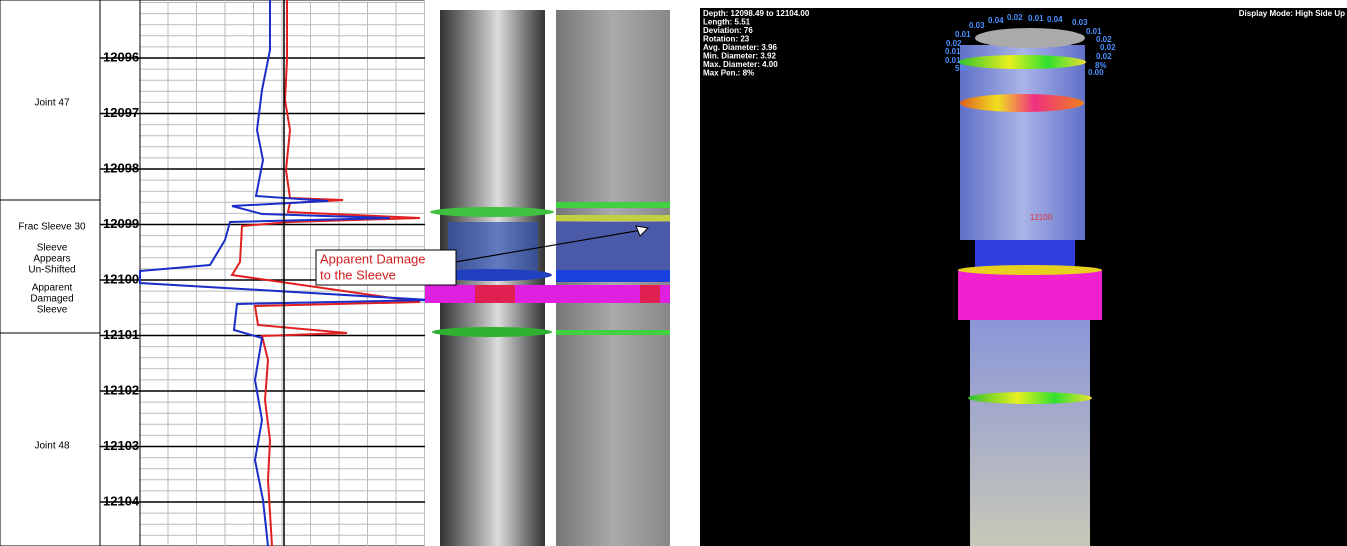  Describe the element at coordinates (756, 13) in the screenshot. I see `info-line: Depth: 12098.49 to 12104.00` at that location.